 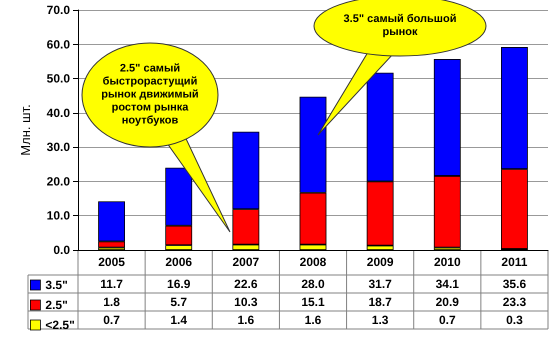 What do you see at coordinates (58, 181) in the screenshot?
I see `y-tick-label: 20.0` at bounding box center [58, 181].